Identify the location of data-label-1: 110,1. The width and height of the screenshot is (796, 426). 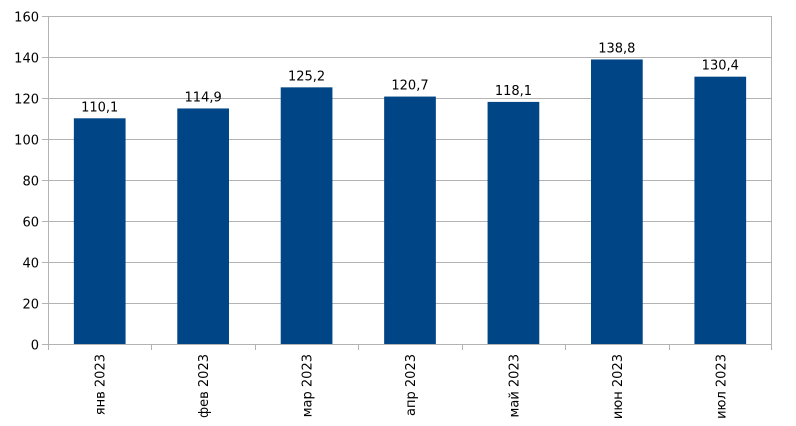
(99, 107).